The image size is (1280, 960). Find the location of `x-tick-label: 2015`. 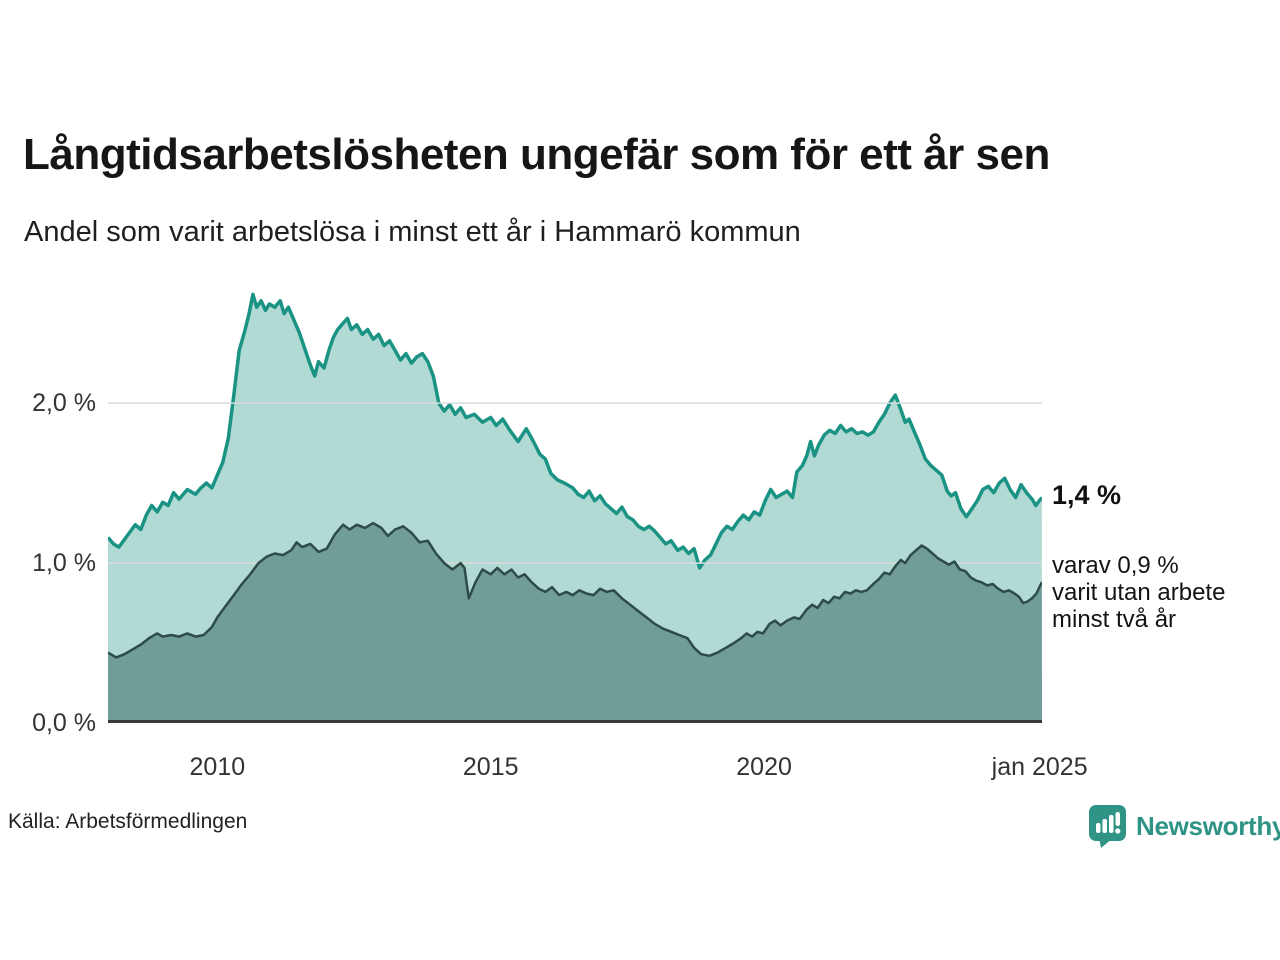

x-tick-label: 2015 is located at coordinates (490, 767).